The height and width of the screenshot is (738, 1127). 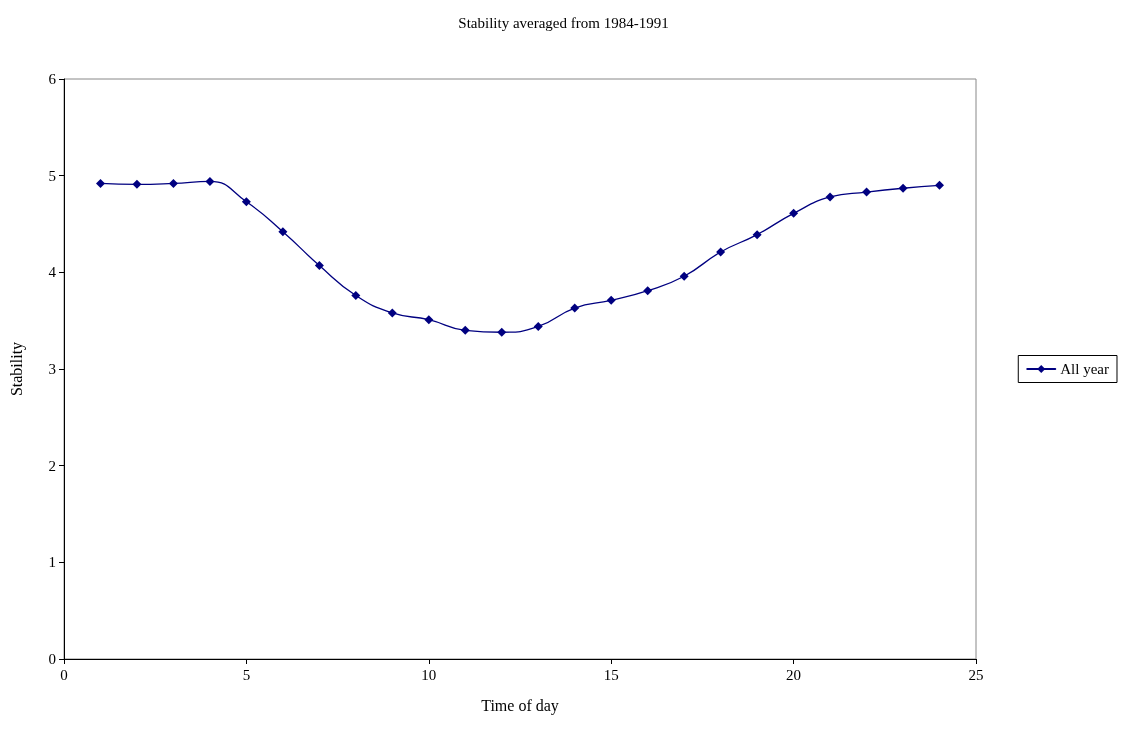 What do you see at coordinates (563, 22) in the screenshot?
I see `chart-title: Stability averaged from 1984-1991` at bounding box center [563, 22].